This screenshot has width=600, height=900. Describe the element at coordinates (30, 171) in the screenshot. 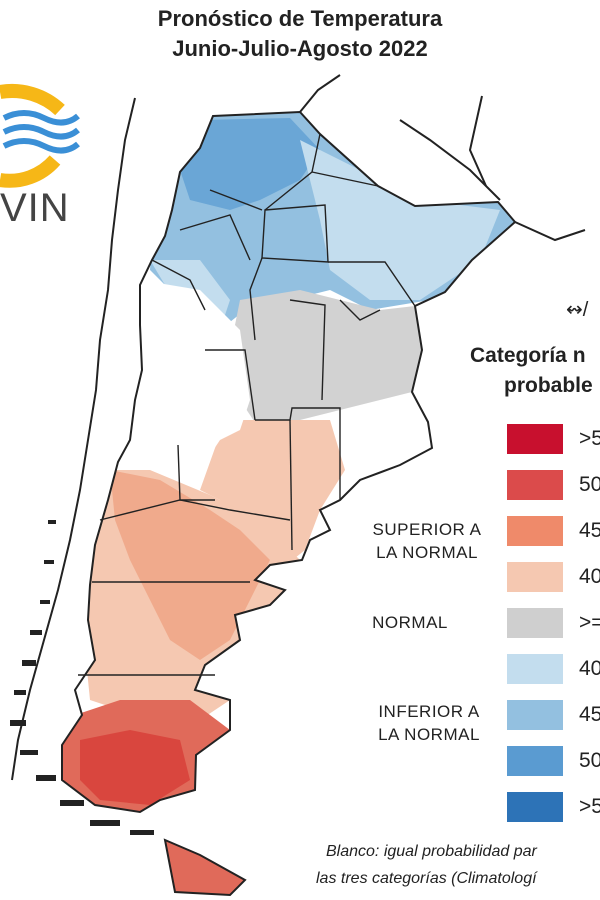

I see `logo-sun-arc-lower` at that location.